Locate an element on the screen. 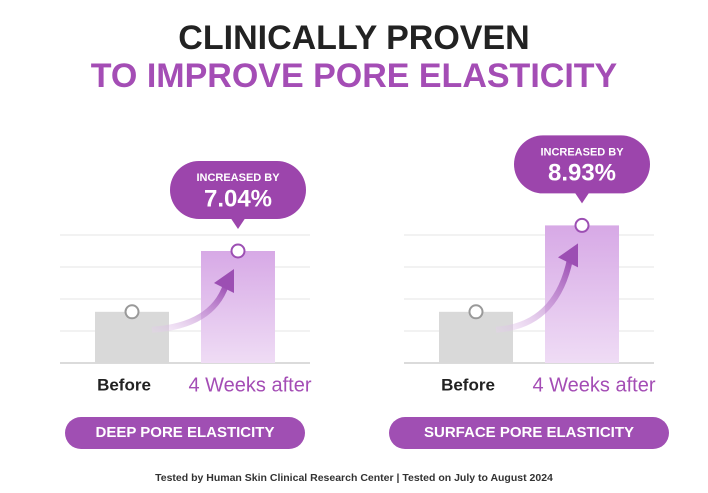 This screenshot has width=708, height=493. callout-value: 7.04% is located at coordinates (238, 198).